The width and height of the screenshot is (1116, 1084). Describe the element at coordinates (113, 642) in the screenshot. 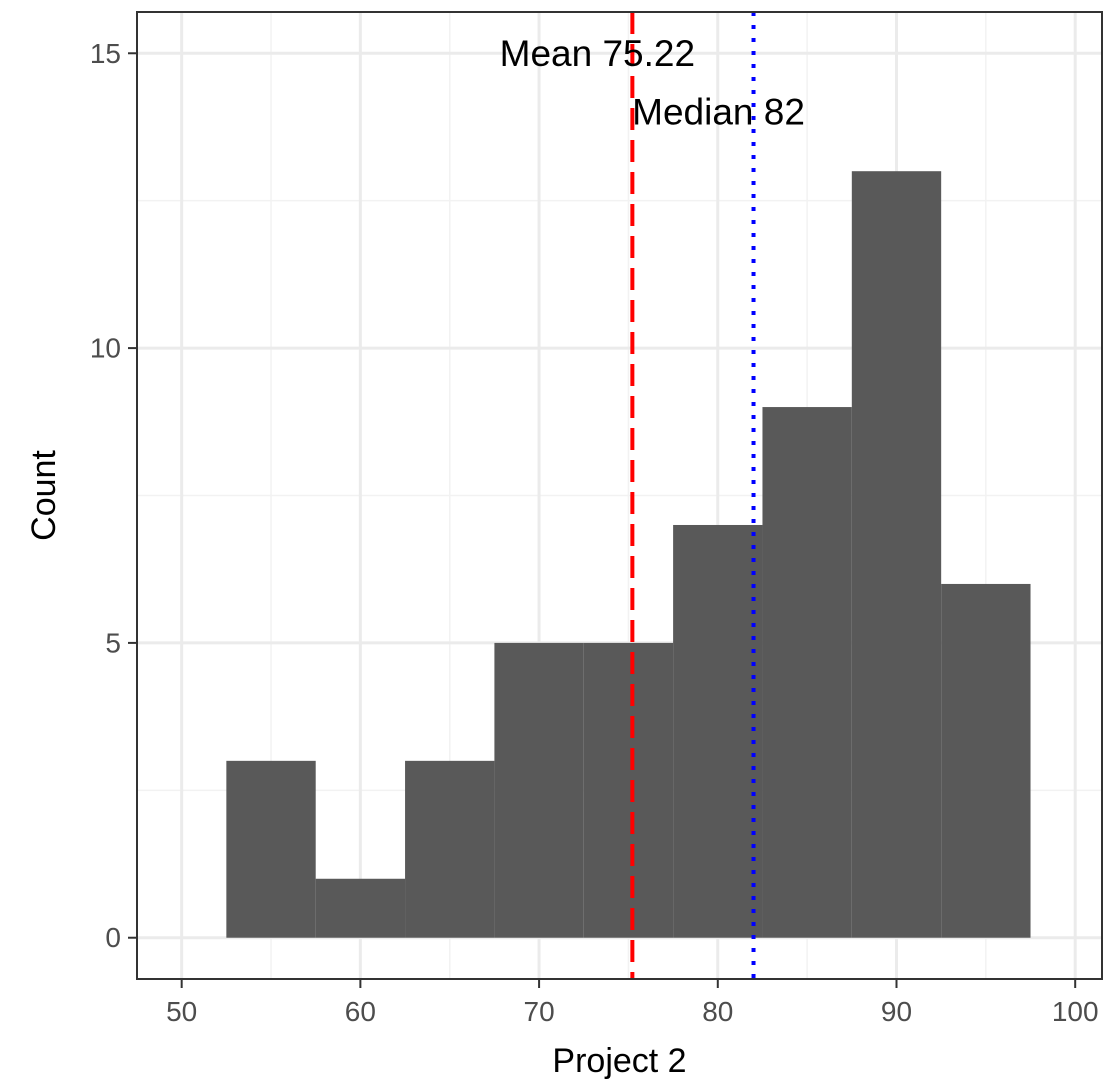

I see `y-tick-label: 5` at that location.